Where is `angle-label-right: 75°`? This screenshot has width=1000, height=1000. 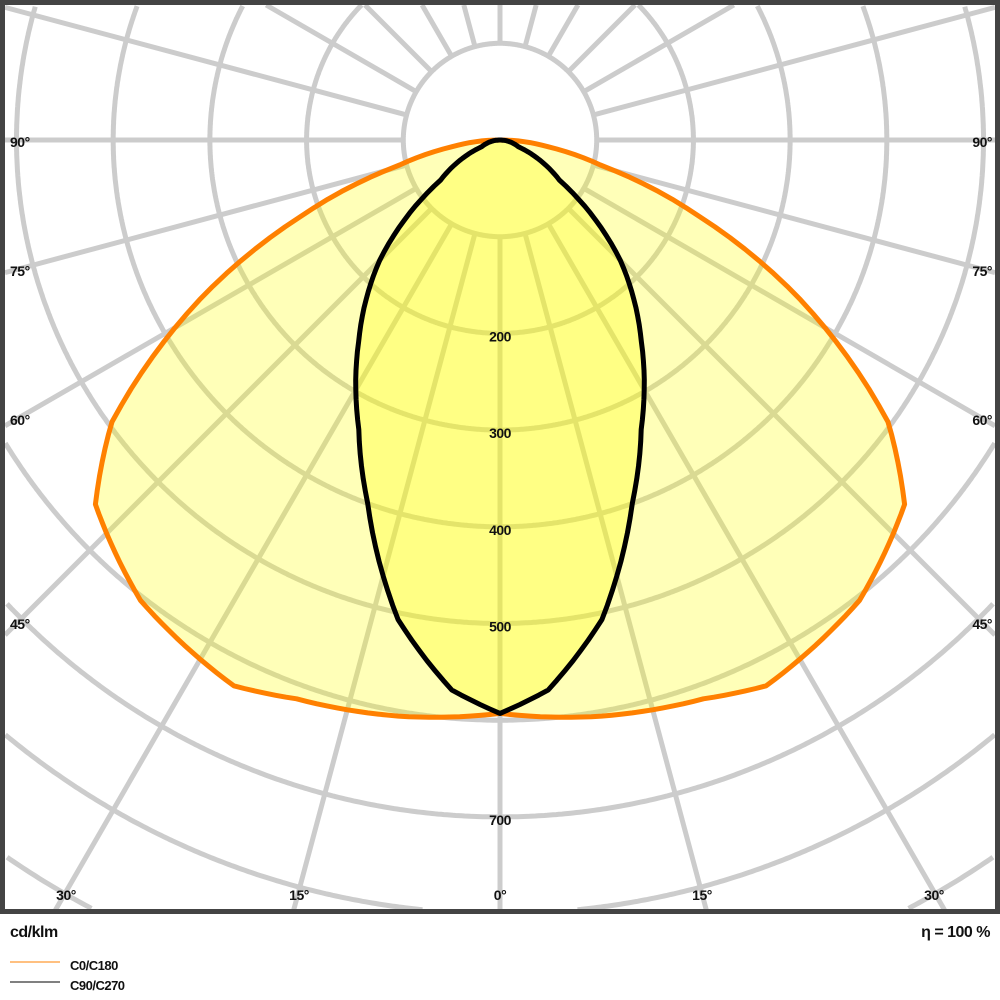 angle-label-right: 75° is located at coordinates (982, 271).